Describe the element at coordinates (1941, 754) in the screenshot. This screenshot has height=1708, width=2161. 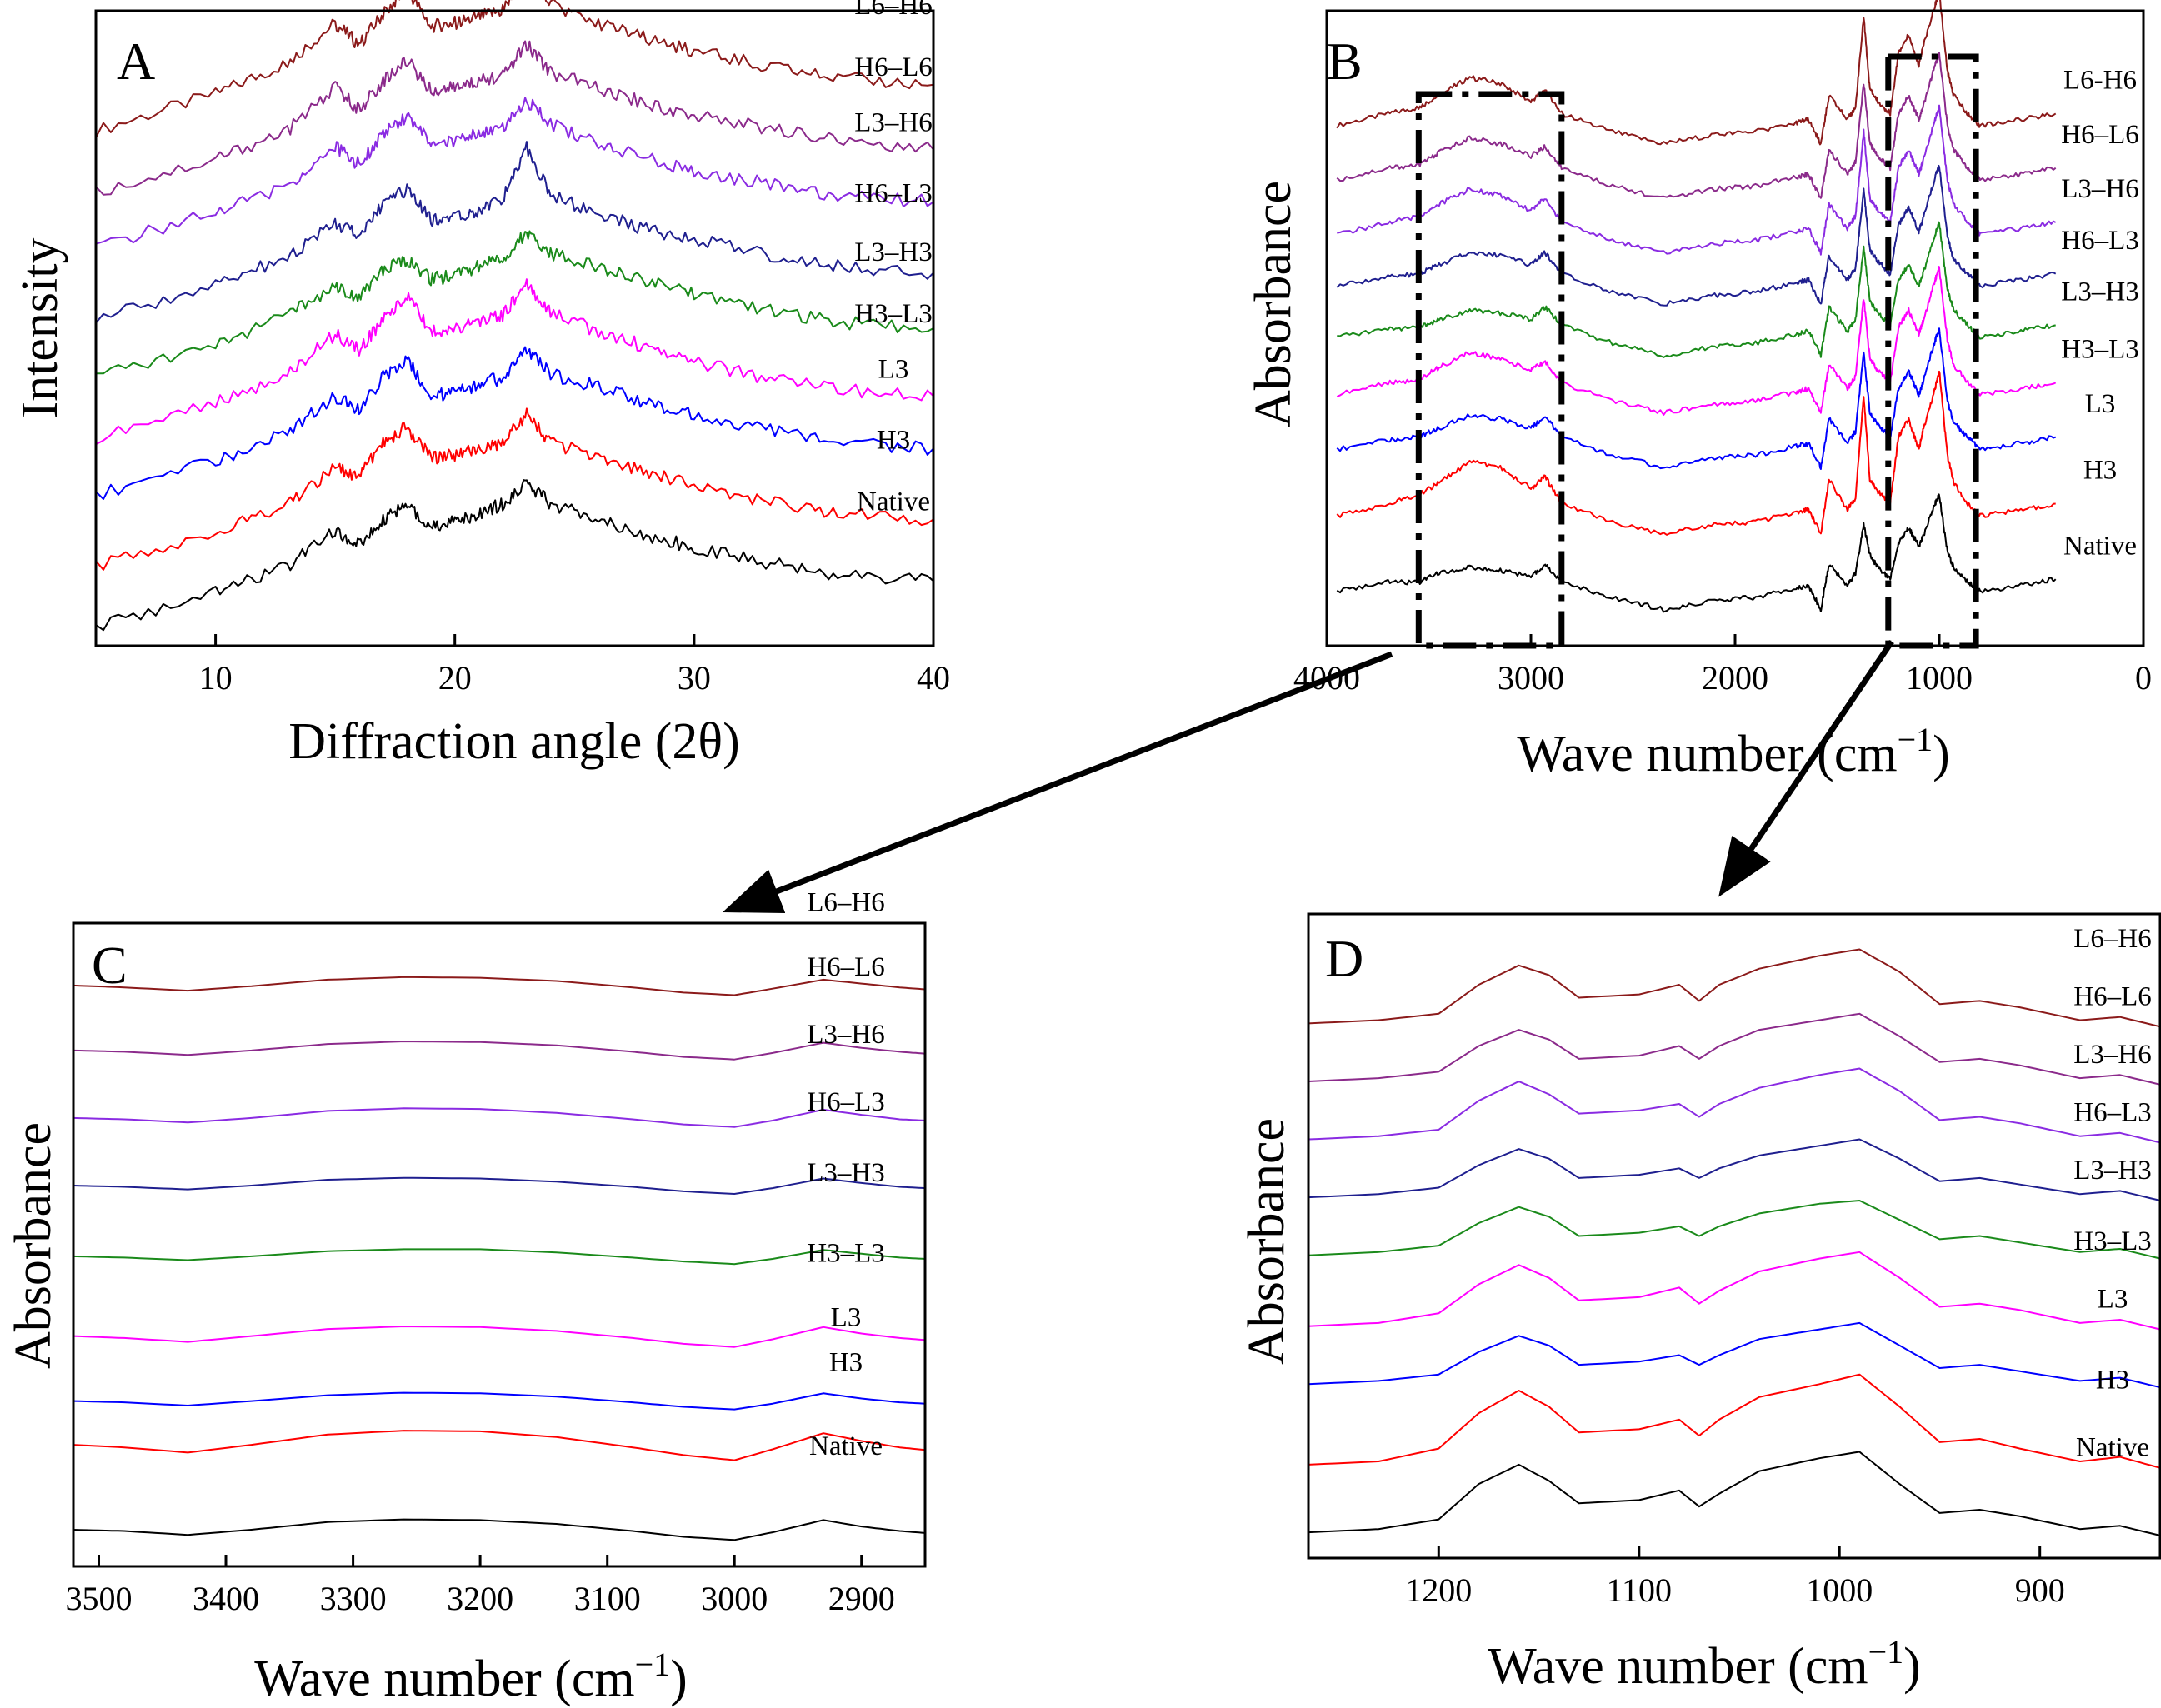
I see `panel-b-x-axis-label-end: )` at that location.